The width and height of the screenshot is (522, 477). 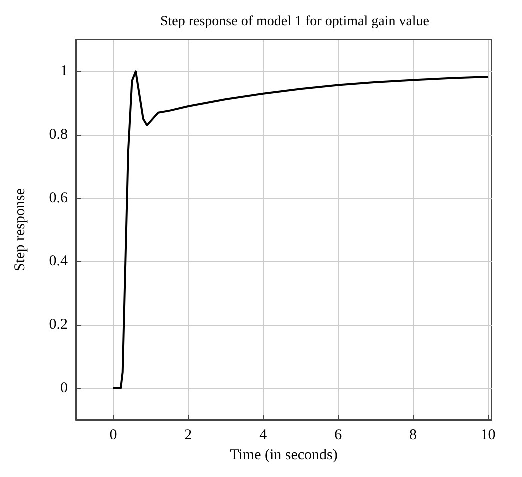 What do you see at coordinates (58, 262) in the screenshot?
I see `y-tick-label: 0.4` at bounding box center [58, 262].